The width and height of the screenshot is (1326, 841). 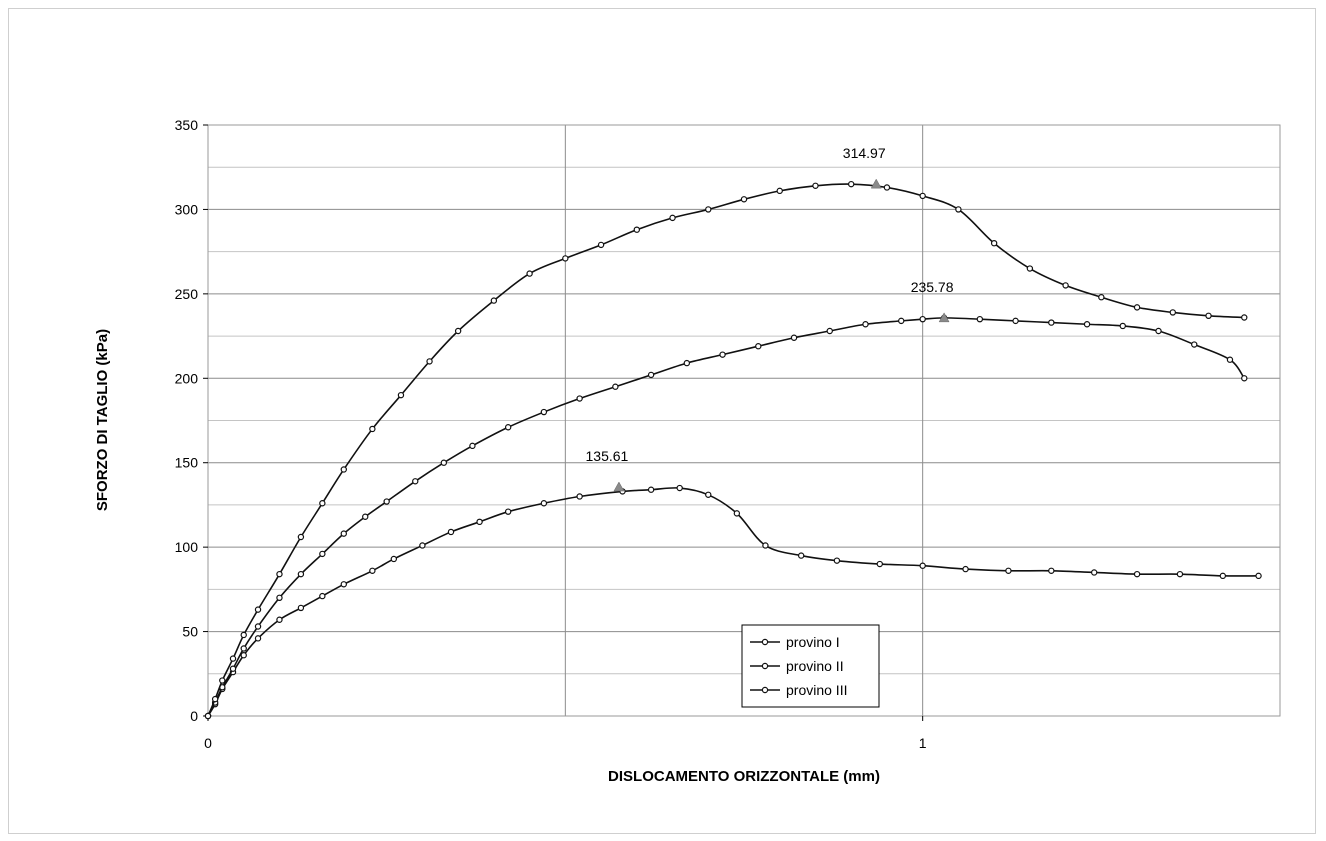 What do you see at coordinates (923, 743) in the screenshot?
I see `x-tick-label: 1` at bounding box center [923, 743].